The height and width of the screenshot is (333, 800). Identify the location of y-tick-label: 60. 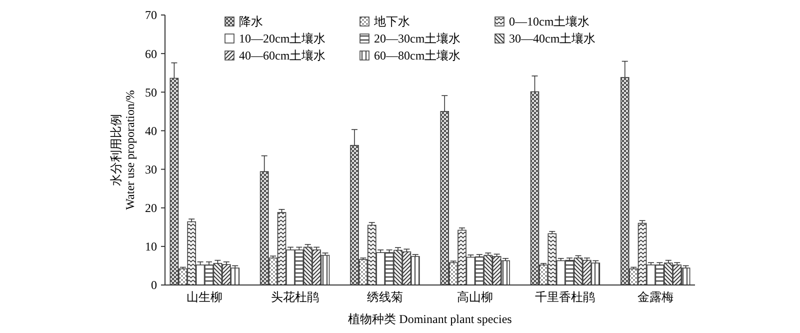
(151, 53).